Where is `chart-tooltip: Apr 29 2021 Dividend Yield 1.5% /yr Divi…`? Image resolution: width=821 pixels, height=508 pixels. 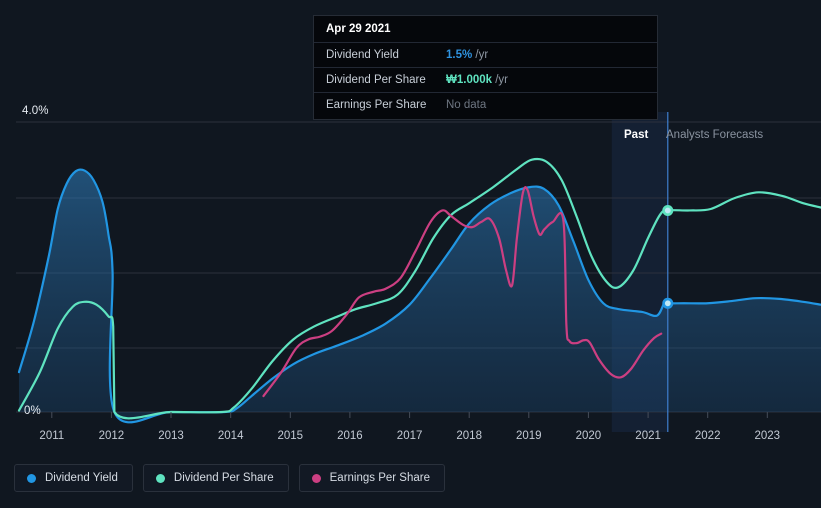
chart-tooltip: Apr 29 2021 Dividend Yield 1.5% /yr Divi… is located at coordinates (485, 67).